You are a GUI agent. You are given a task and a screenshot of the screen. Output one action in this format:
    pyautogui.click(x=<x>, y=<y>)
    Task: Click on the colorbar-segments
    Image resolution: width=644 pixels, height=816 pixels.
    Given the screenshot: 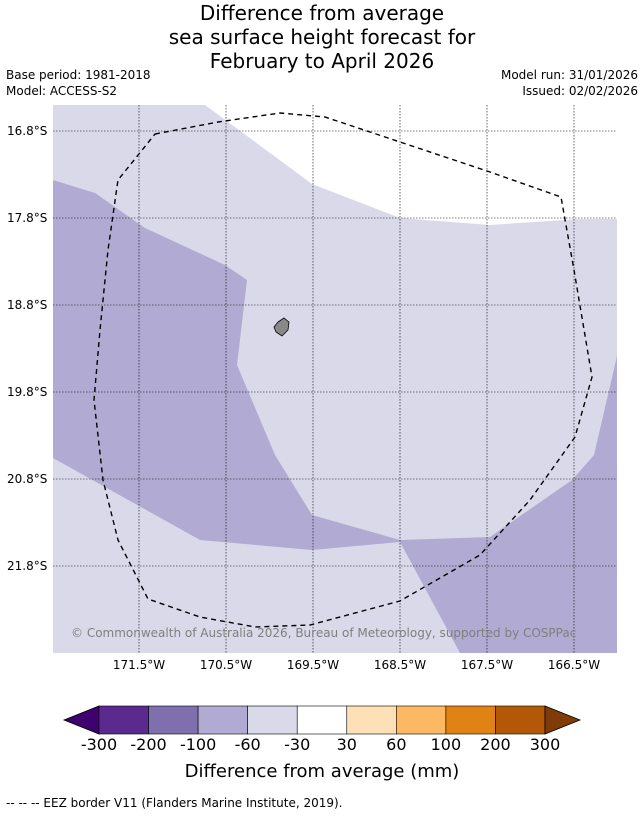 What is the action you would take?
    pyautogui.click(x=322, y=720)
    